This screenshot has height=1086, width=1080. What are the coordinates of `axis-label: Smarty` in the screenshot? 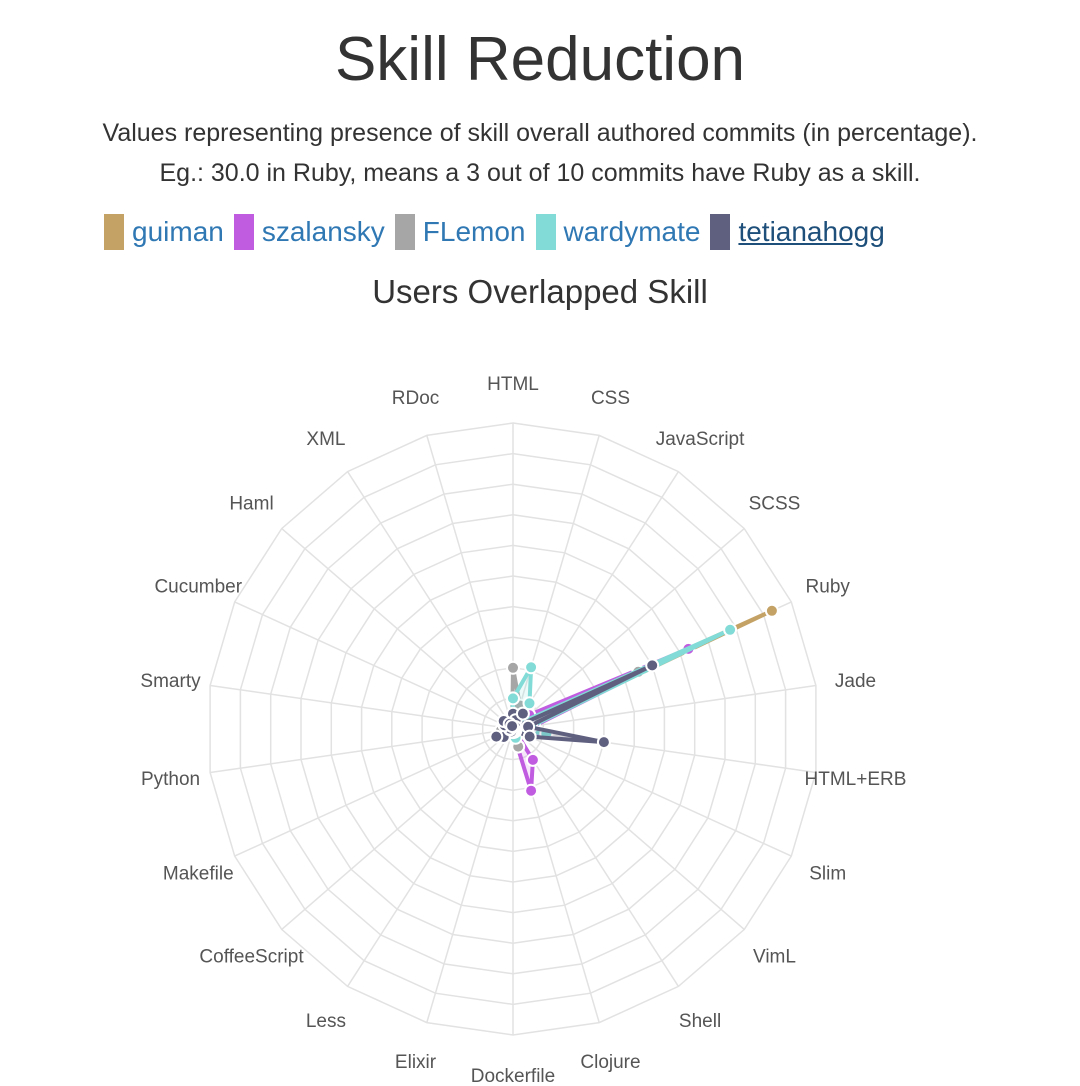 It's located at (170, 681).